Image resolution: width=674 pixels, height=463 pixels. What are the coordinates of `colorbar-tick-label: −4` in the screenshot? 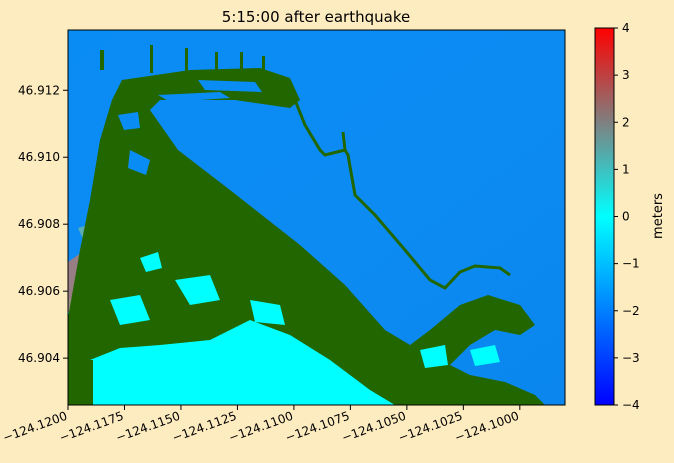 It's located at (631, 405).